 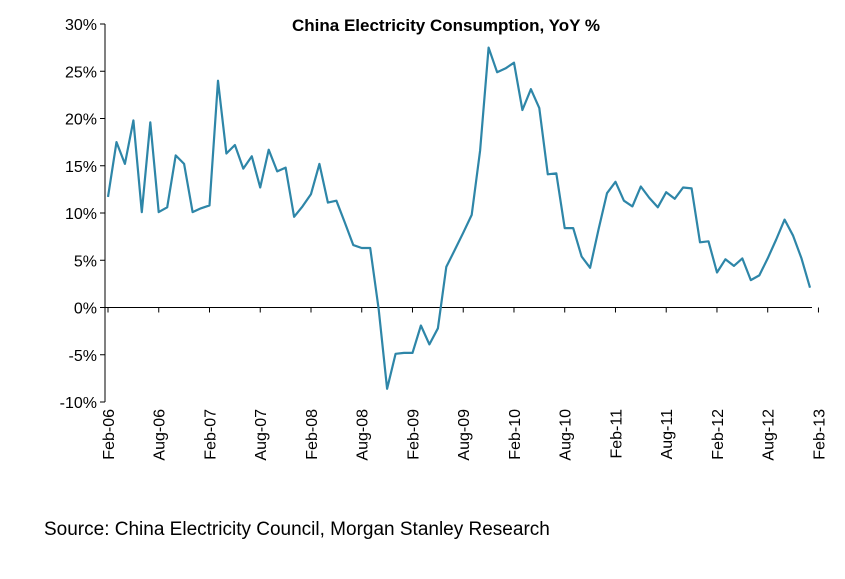 I want to click on x-tick-label: Aug-07, so click(x=261, y=435).